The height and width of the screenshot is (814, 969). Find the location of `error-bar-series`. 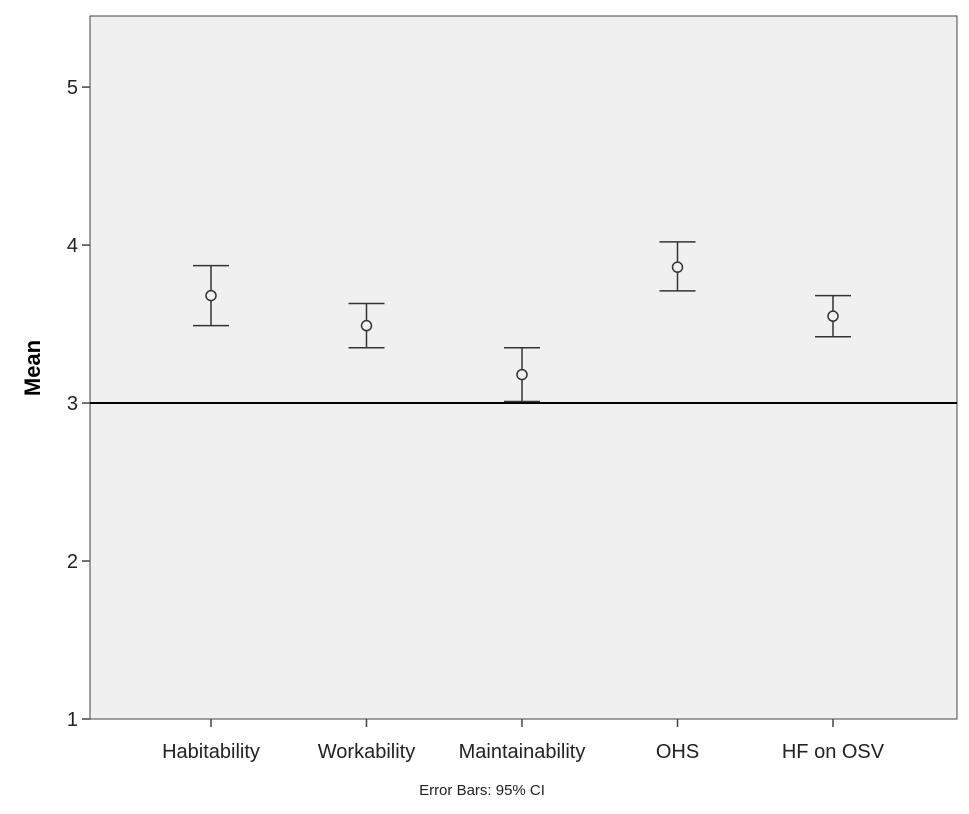

error-bar-series is located at coordinates (522, 322).